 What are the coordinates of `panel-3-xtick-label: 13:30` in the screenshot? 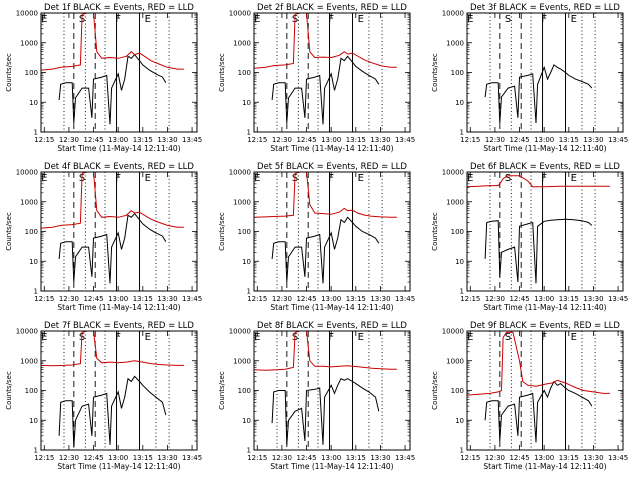 It's located at (593, 140).